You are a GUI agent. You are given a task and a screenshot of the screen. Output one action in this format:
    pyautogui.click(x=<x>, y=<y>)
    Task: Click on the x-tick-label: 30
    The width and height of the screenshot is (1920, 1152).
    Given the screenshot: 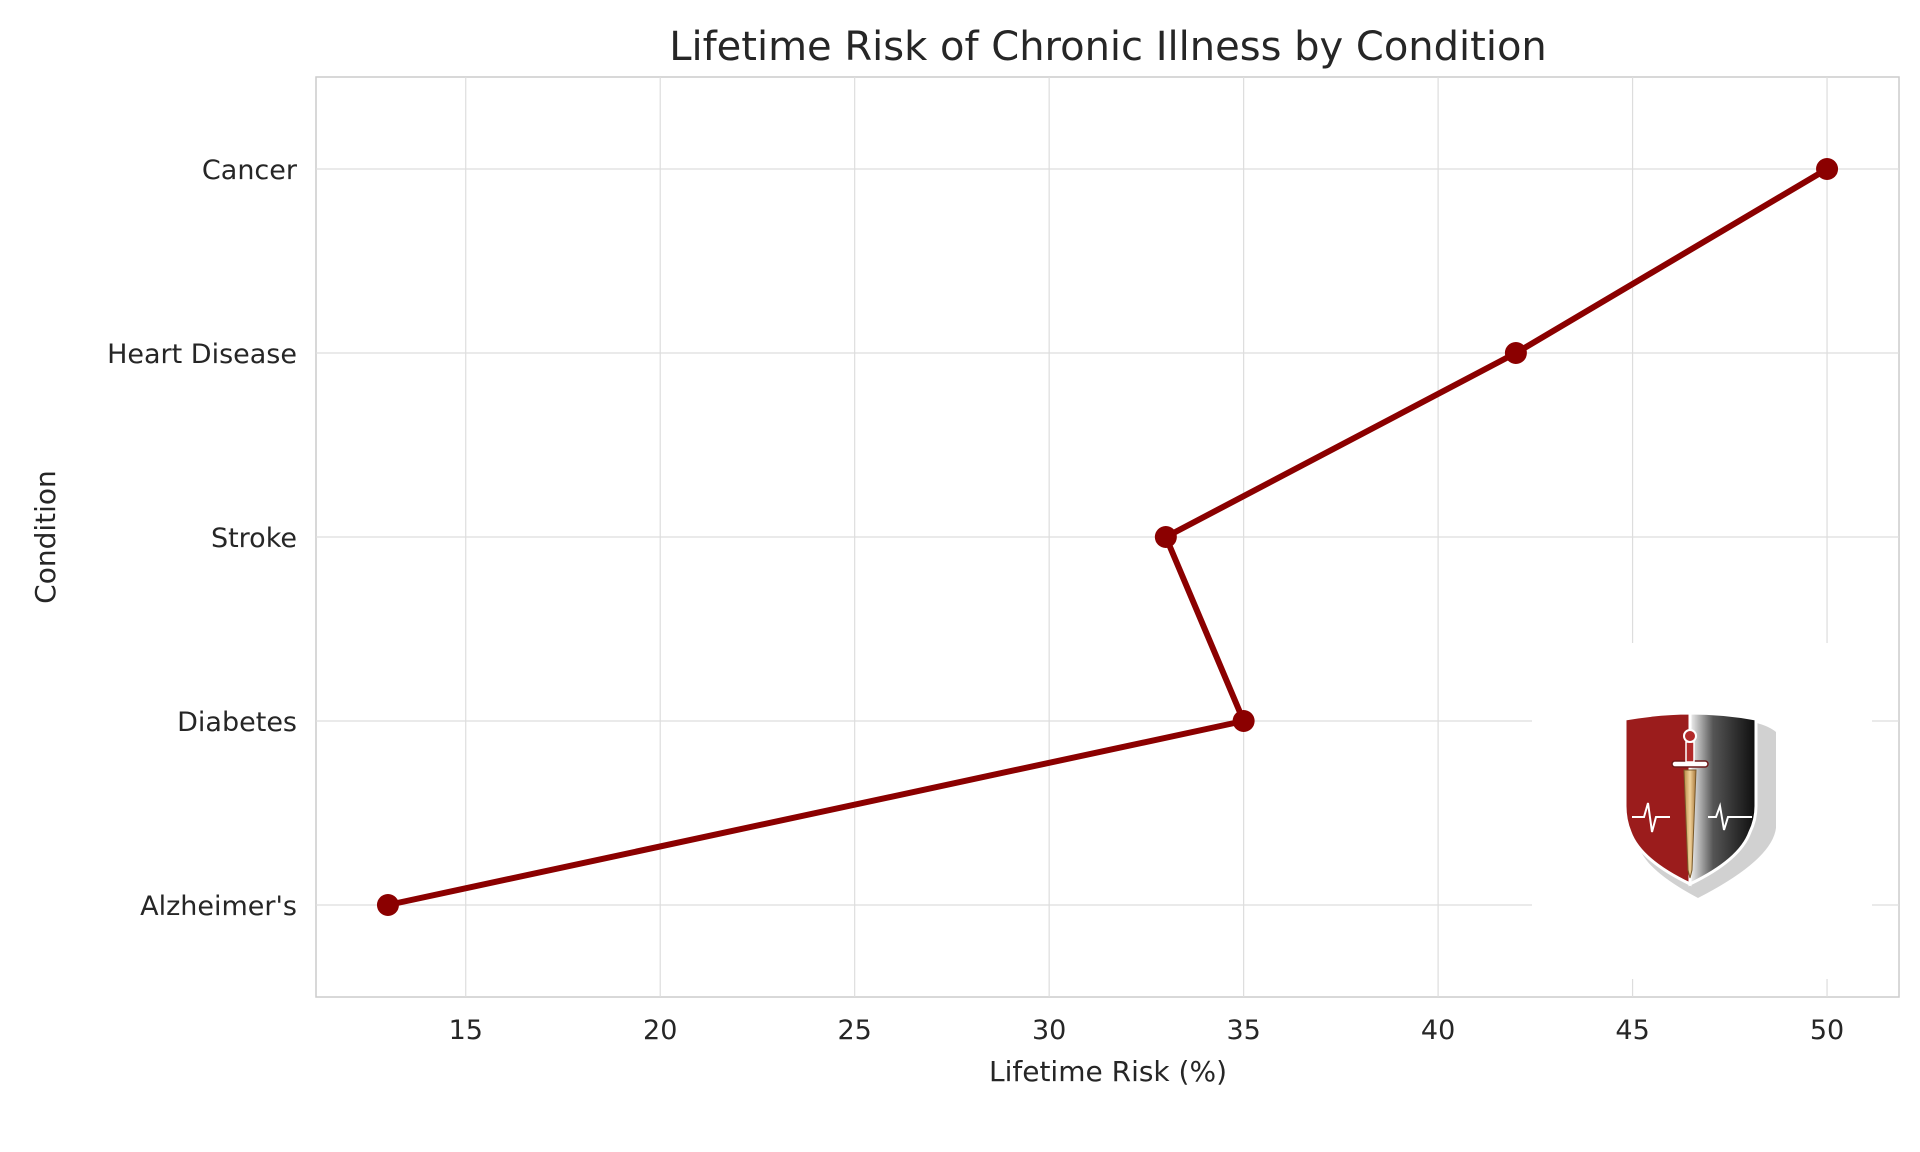 What is the action you would take?
    pyautogui.click(x=1049, y=1030)
    